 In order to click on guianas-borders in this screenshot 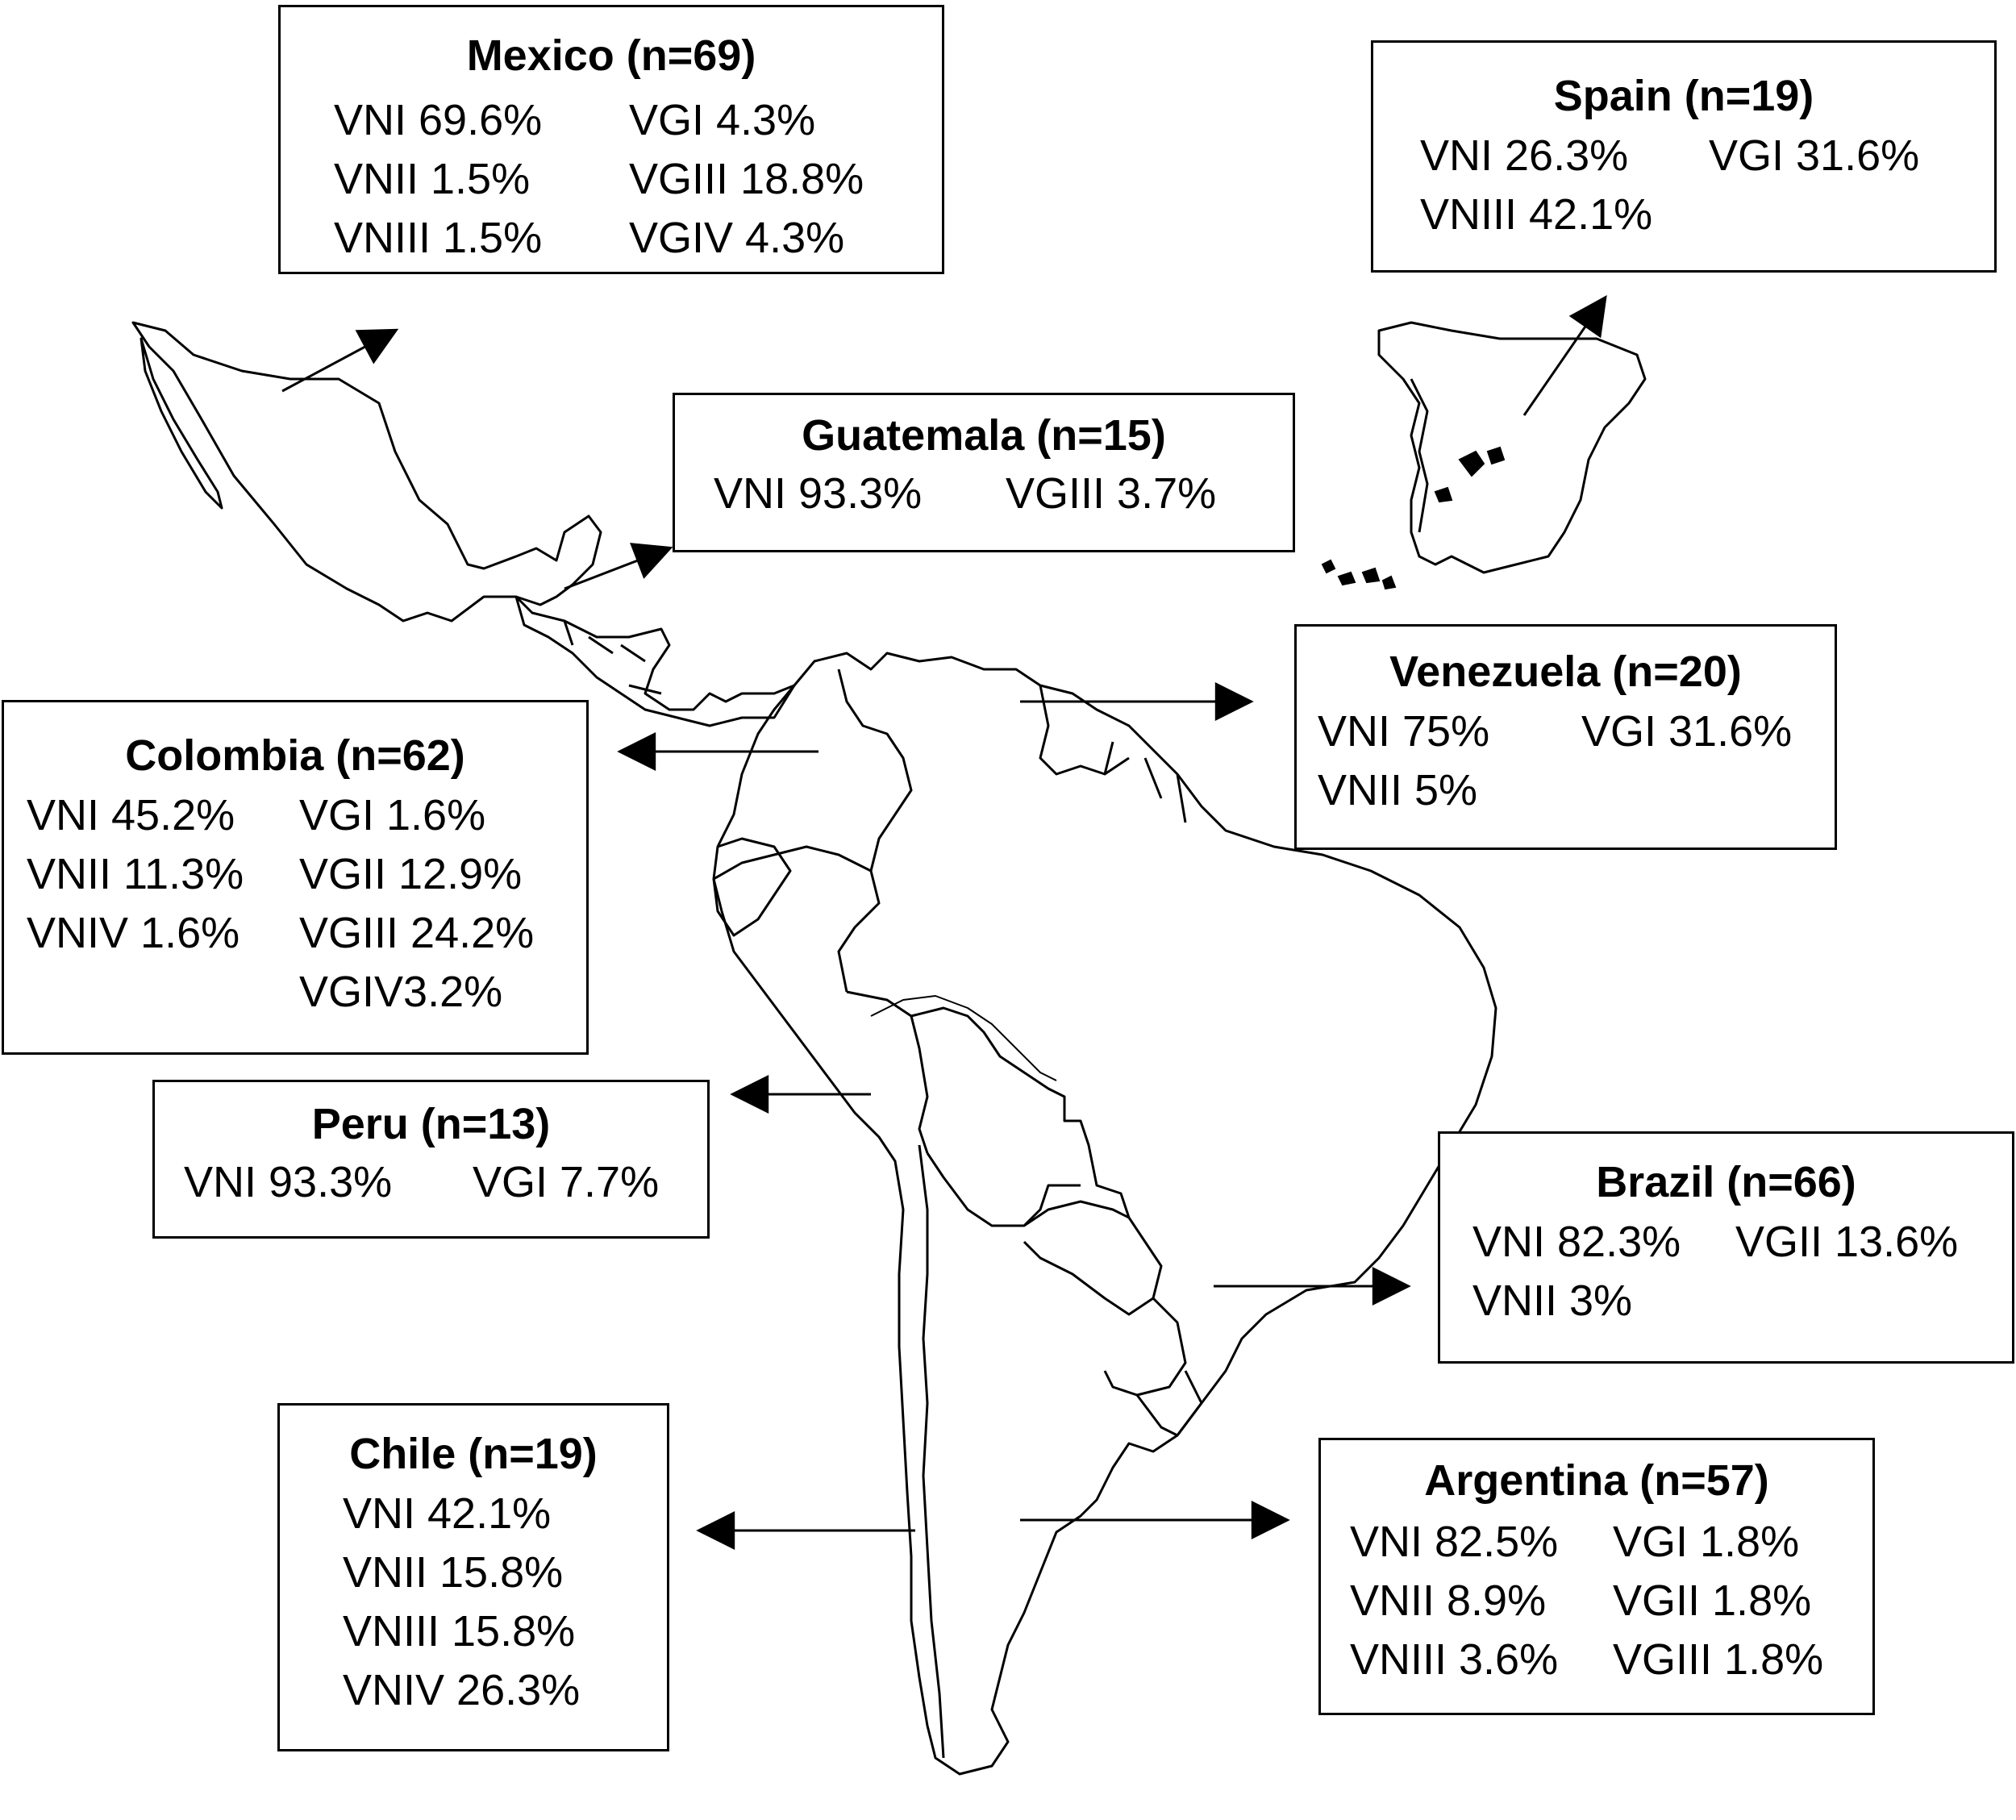, I will do `click(1145, 782)`.